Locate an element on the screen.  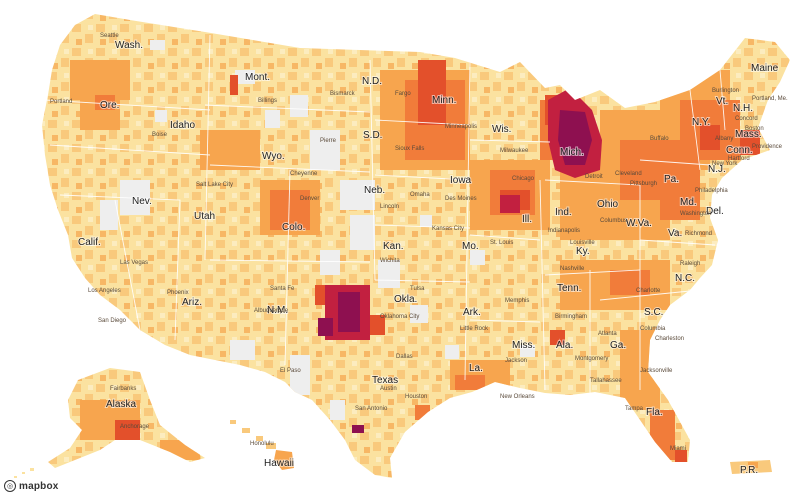
city-label: New York is located at coordinates (725, 164).